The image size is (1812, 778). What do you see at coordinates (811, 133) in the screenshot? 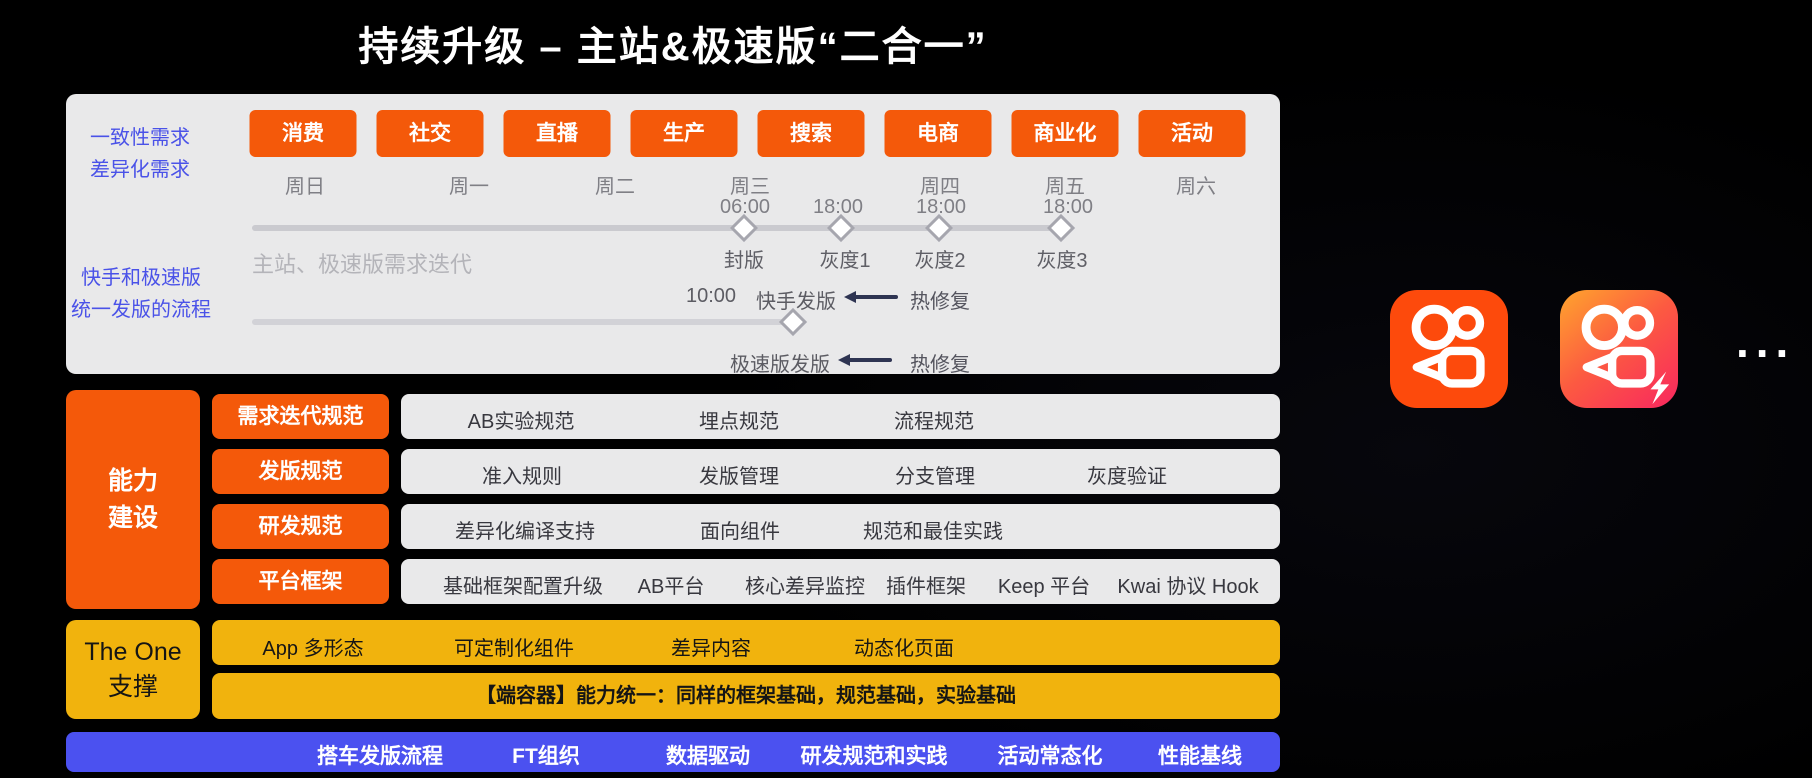
I see `category-button: 搜索` at bounding box center [811, 133].